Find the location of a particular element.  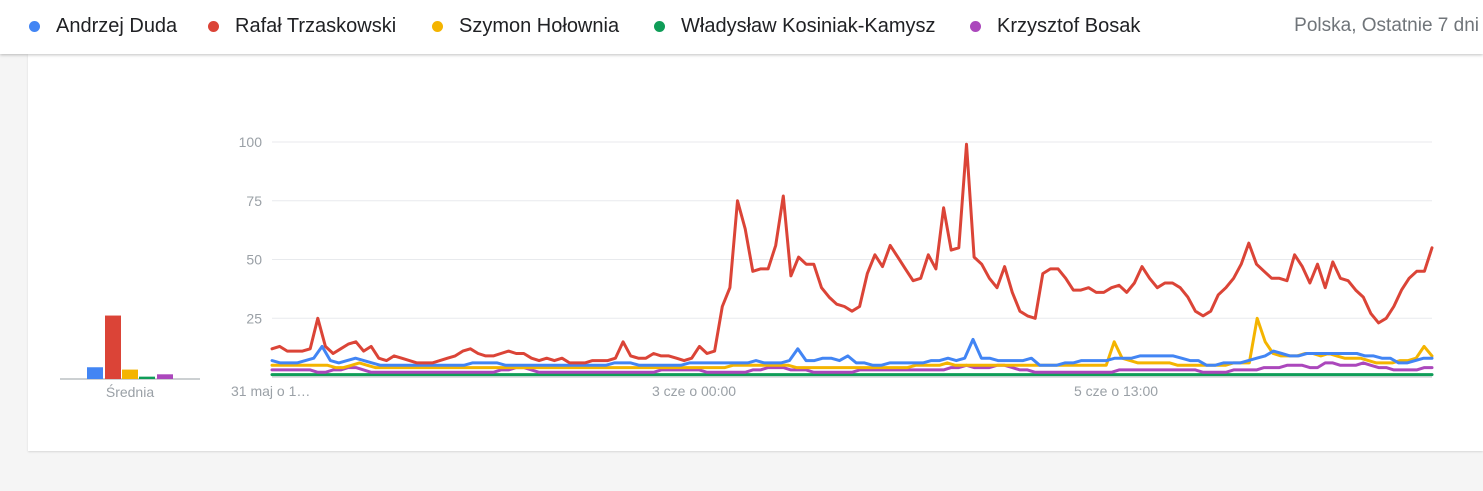

y-tick-label: 25 is located at coordinates (254, 318).